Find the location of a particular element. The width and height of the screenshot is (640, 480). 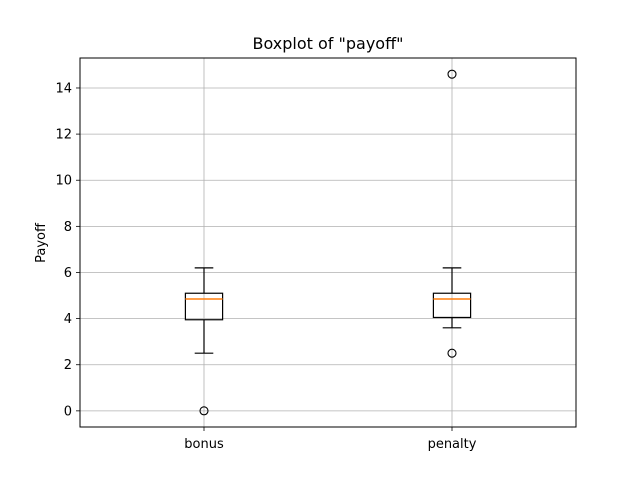

y-tick-label: 8 is located at coordinates (68, 227).